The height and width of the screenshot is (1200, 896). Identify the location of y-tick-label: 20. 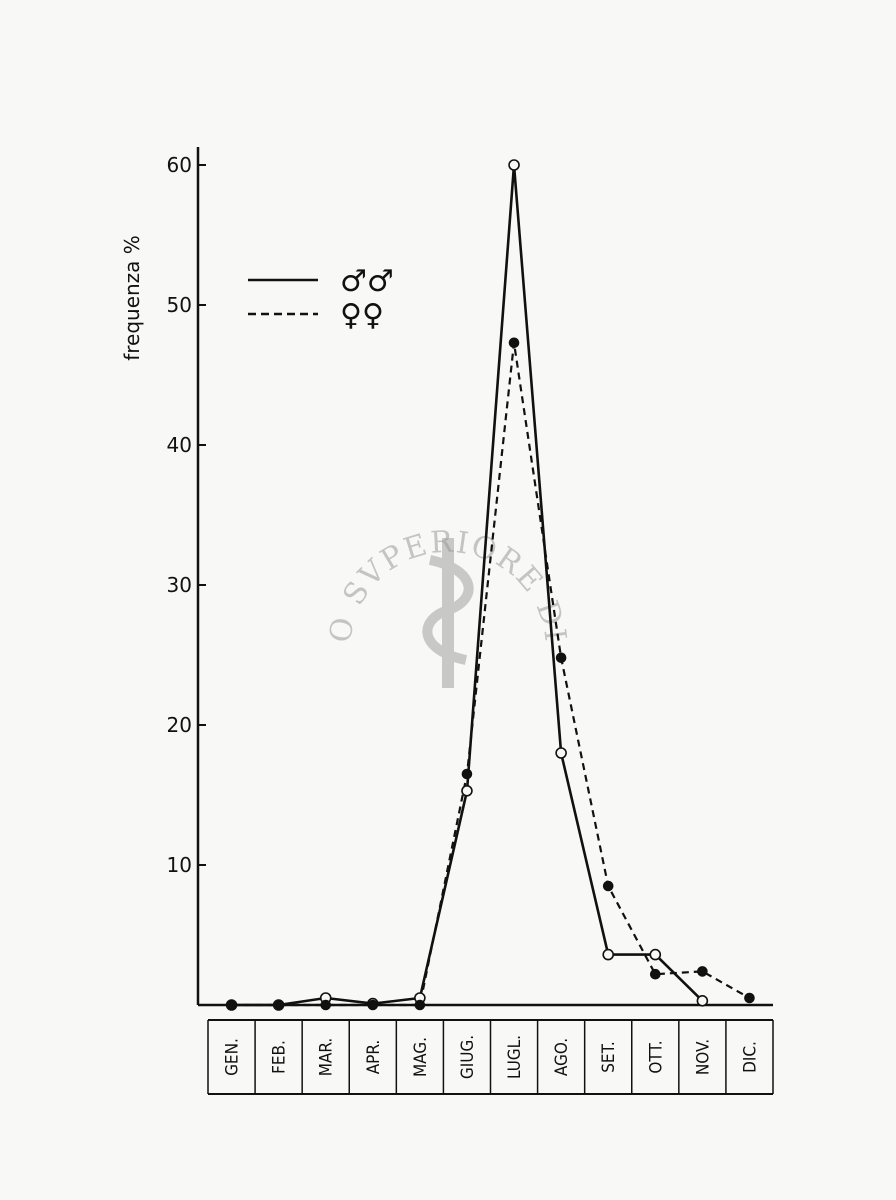
(179, 725).